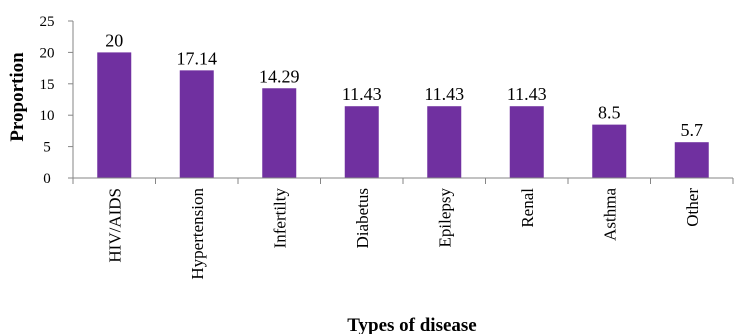  Describe the element at coordinates (527, 208) in the screenshot. I see `x-category-label: Renal` at that location.